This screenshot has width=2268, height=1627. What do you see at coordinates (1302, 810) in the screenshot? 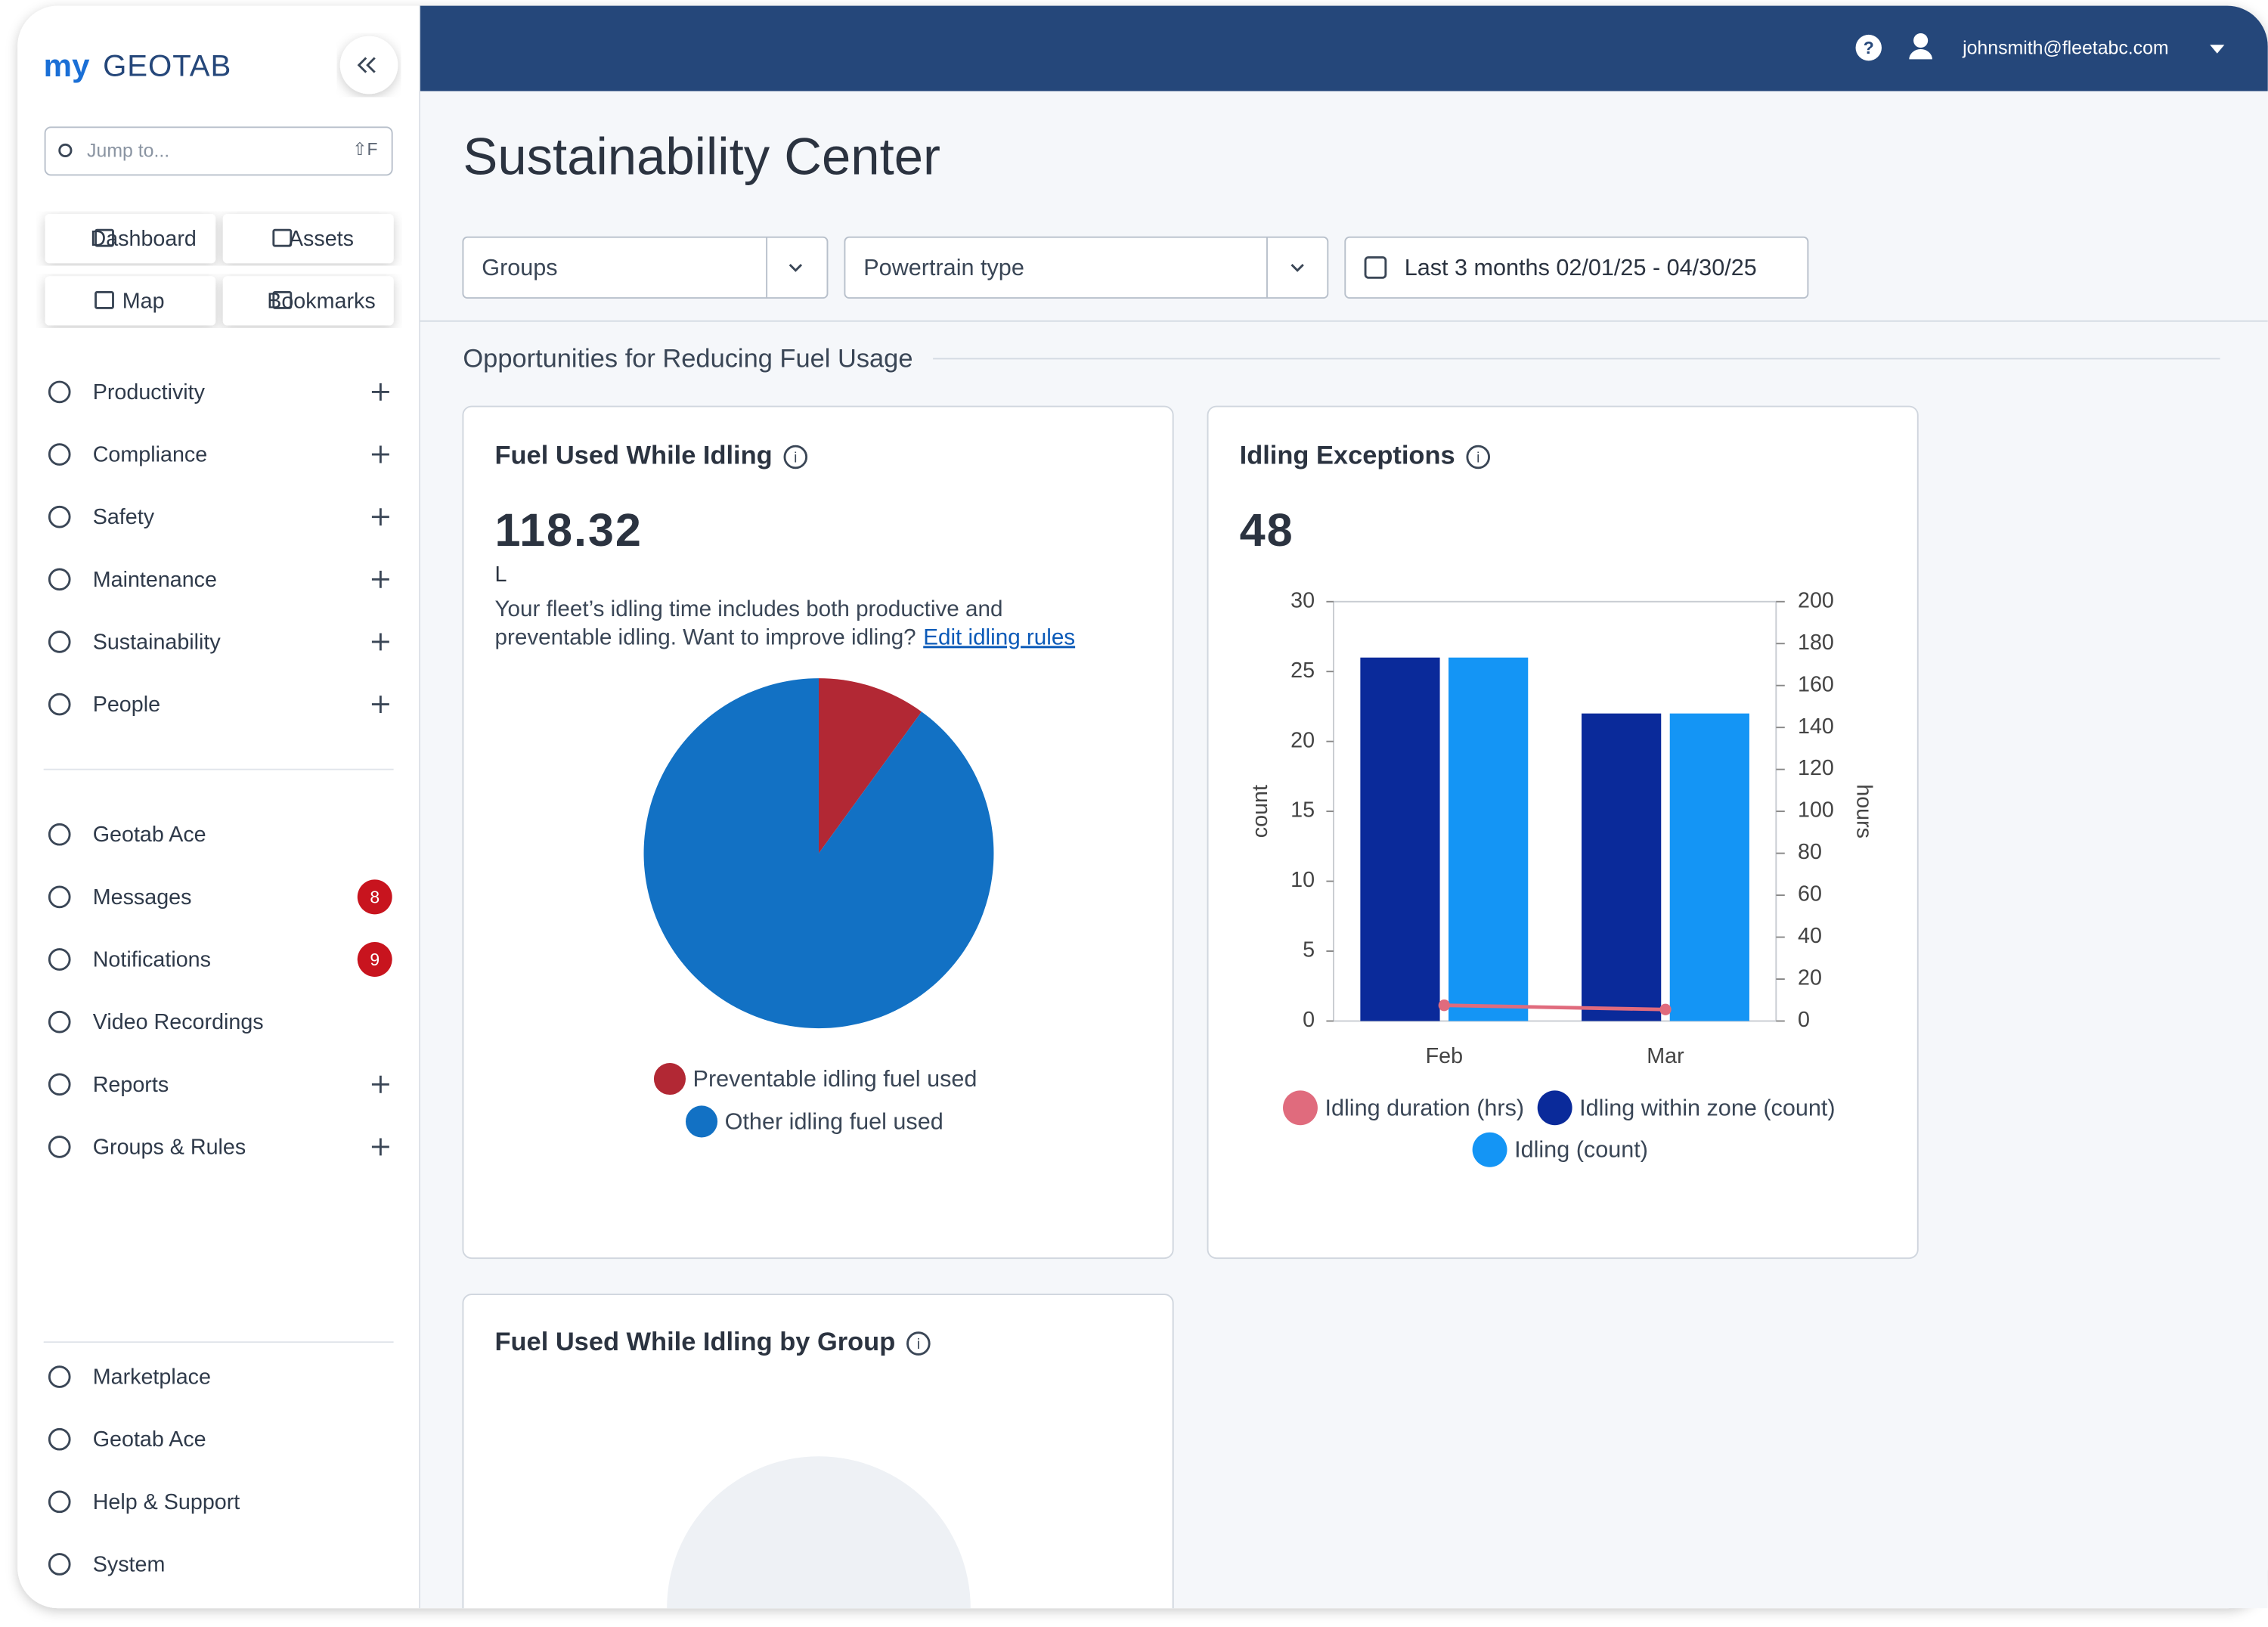
I see `y-tick-label: 15` at bounding box center [1302, 810].